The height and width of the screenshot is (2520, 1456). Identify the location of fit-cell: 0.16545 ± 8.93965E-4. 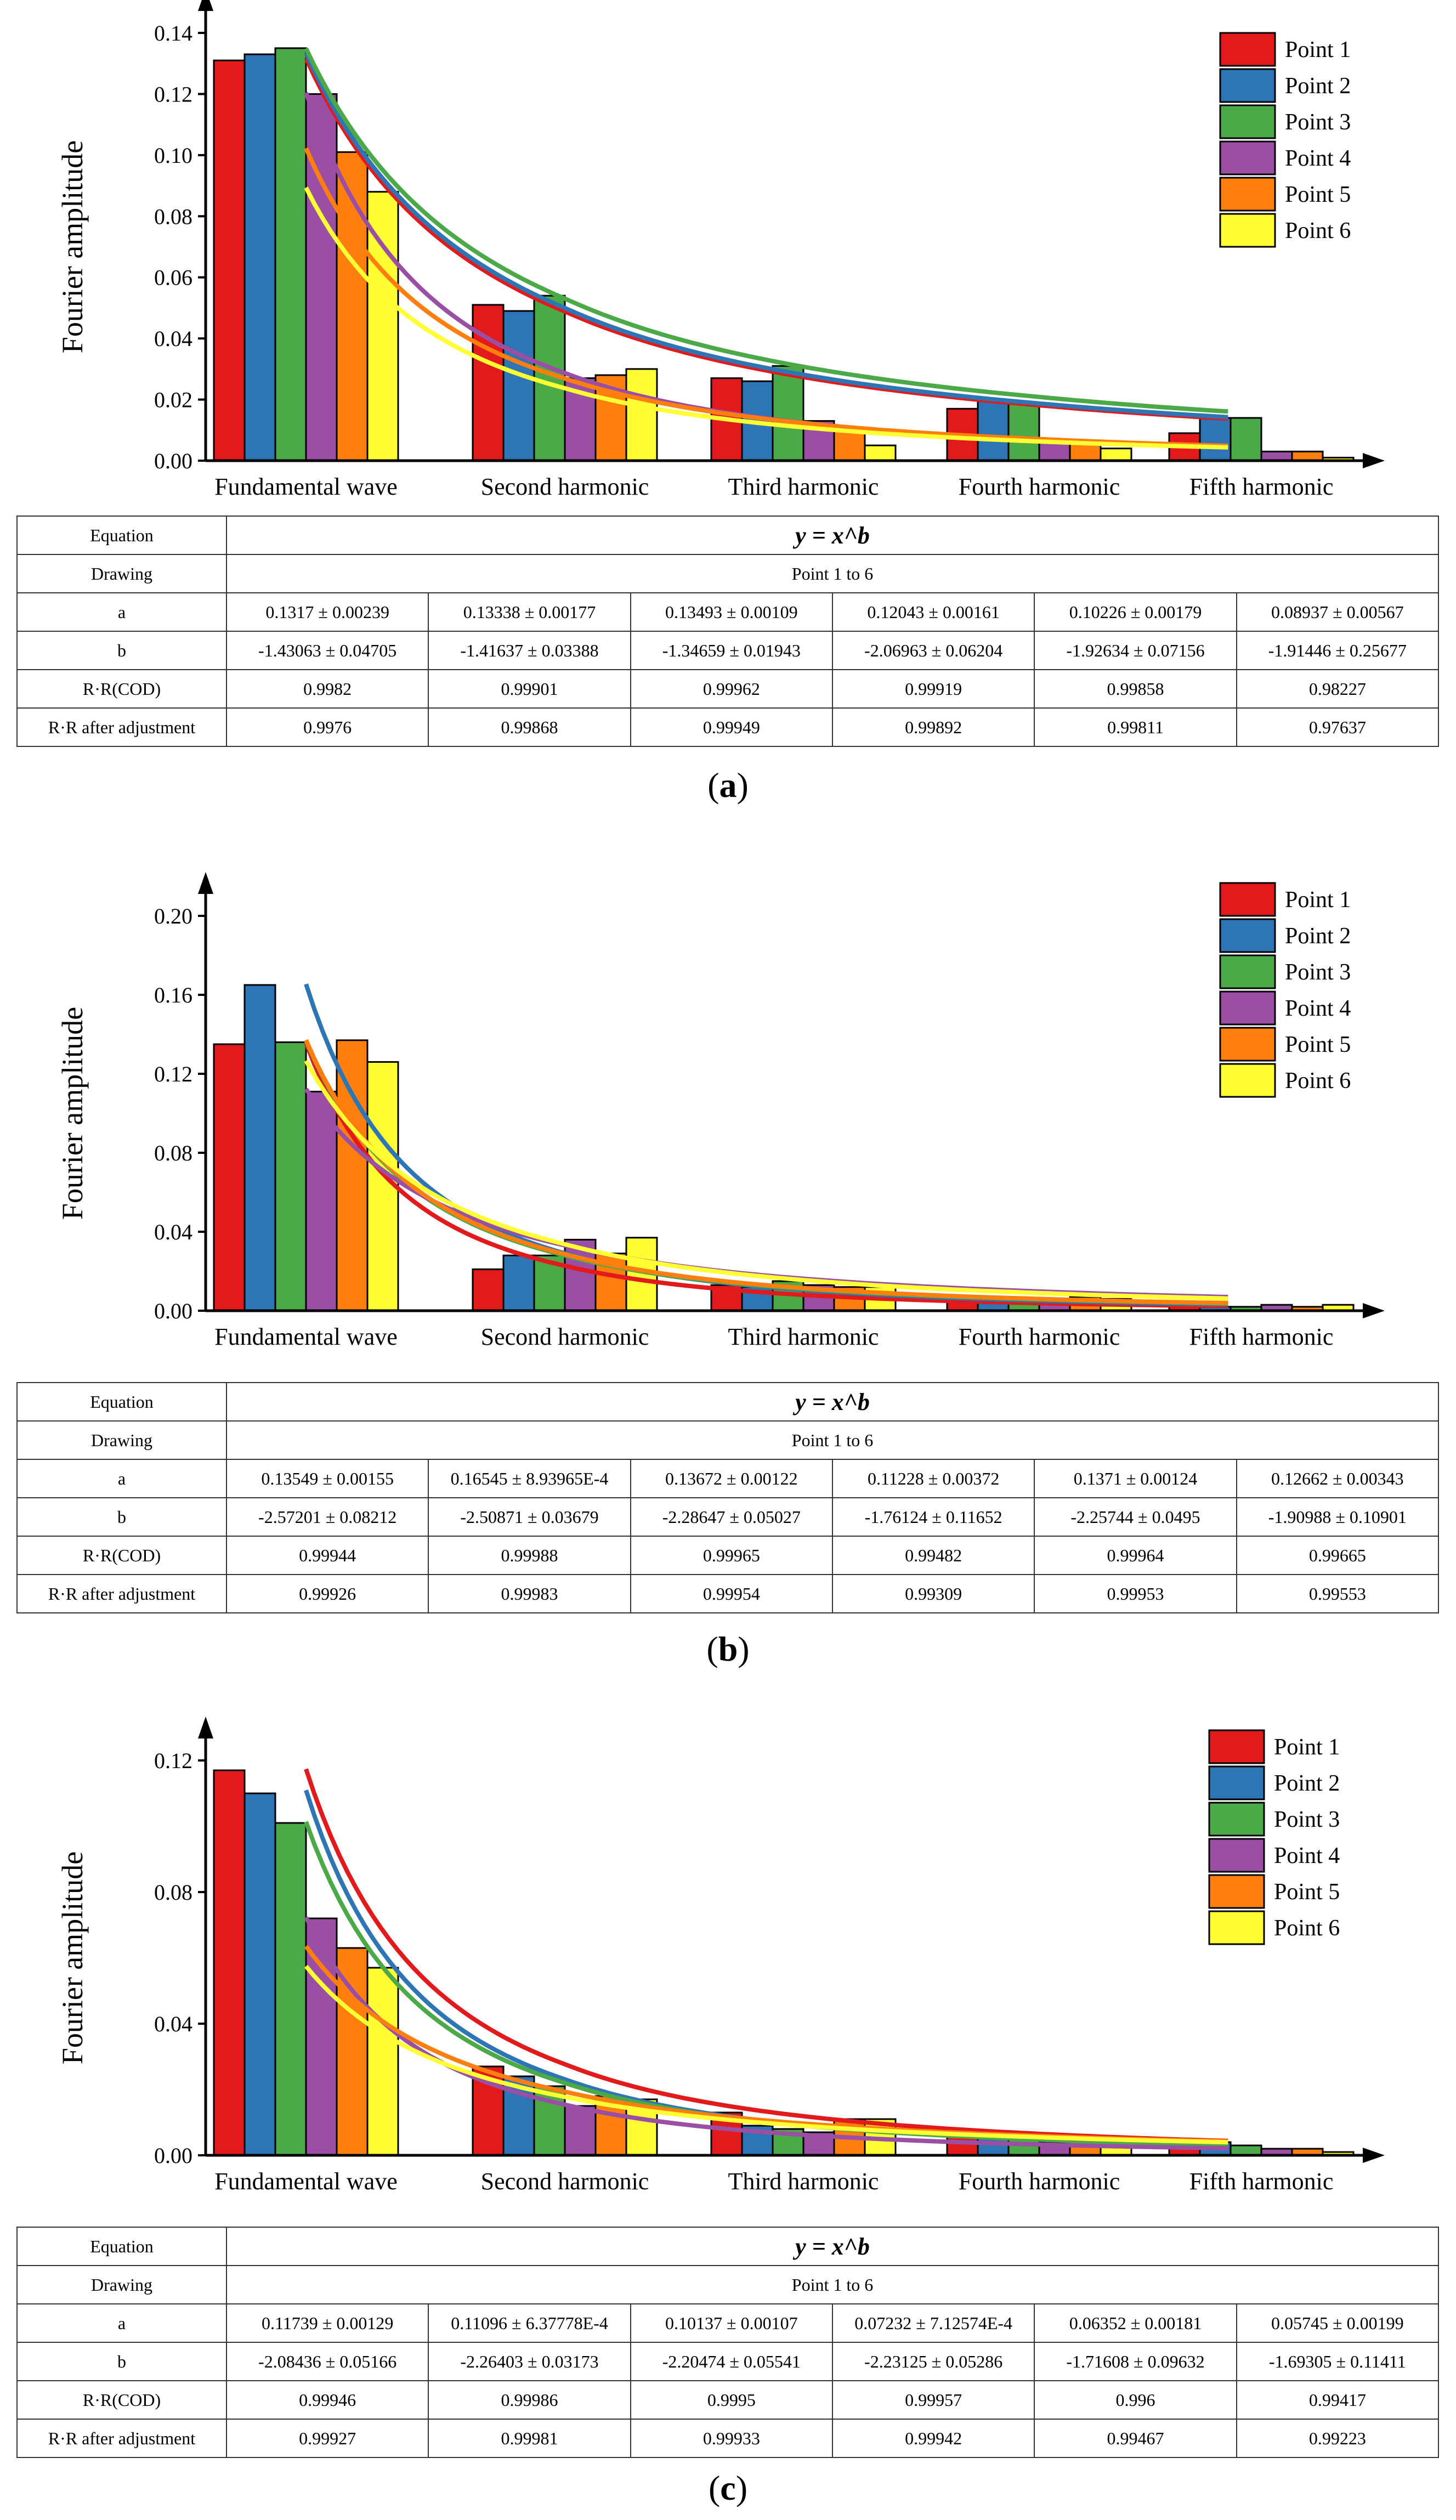
(529, 1478).